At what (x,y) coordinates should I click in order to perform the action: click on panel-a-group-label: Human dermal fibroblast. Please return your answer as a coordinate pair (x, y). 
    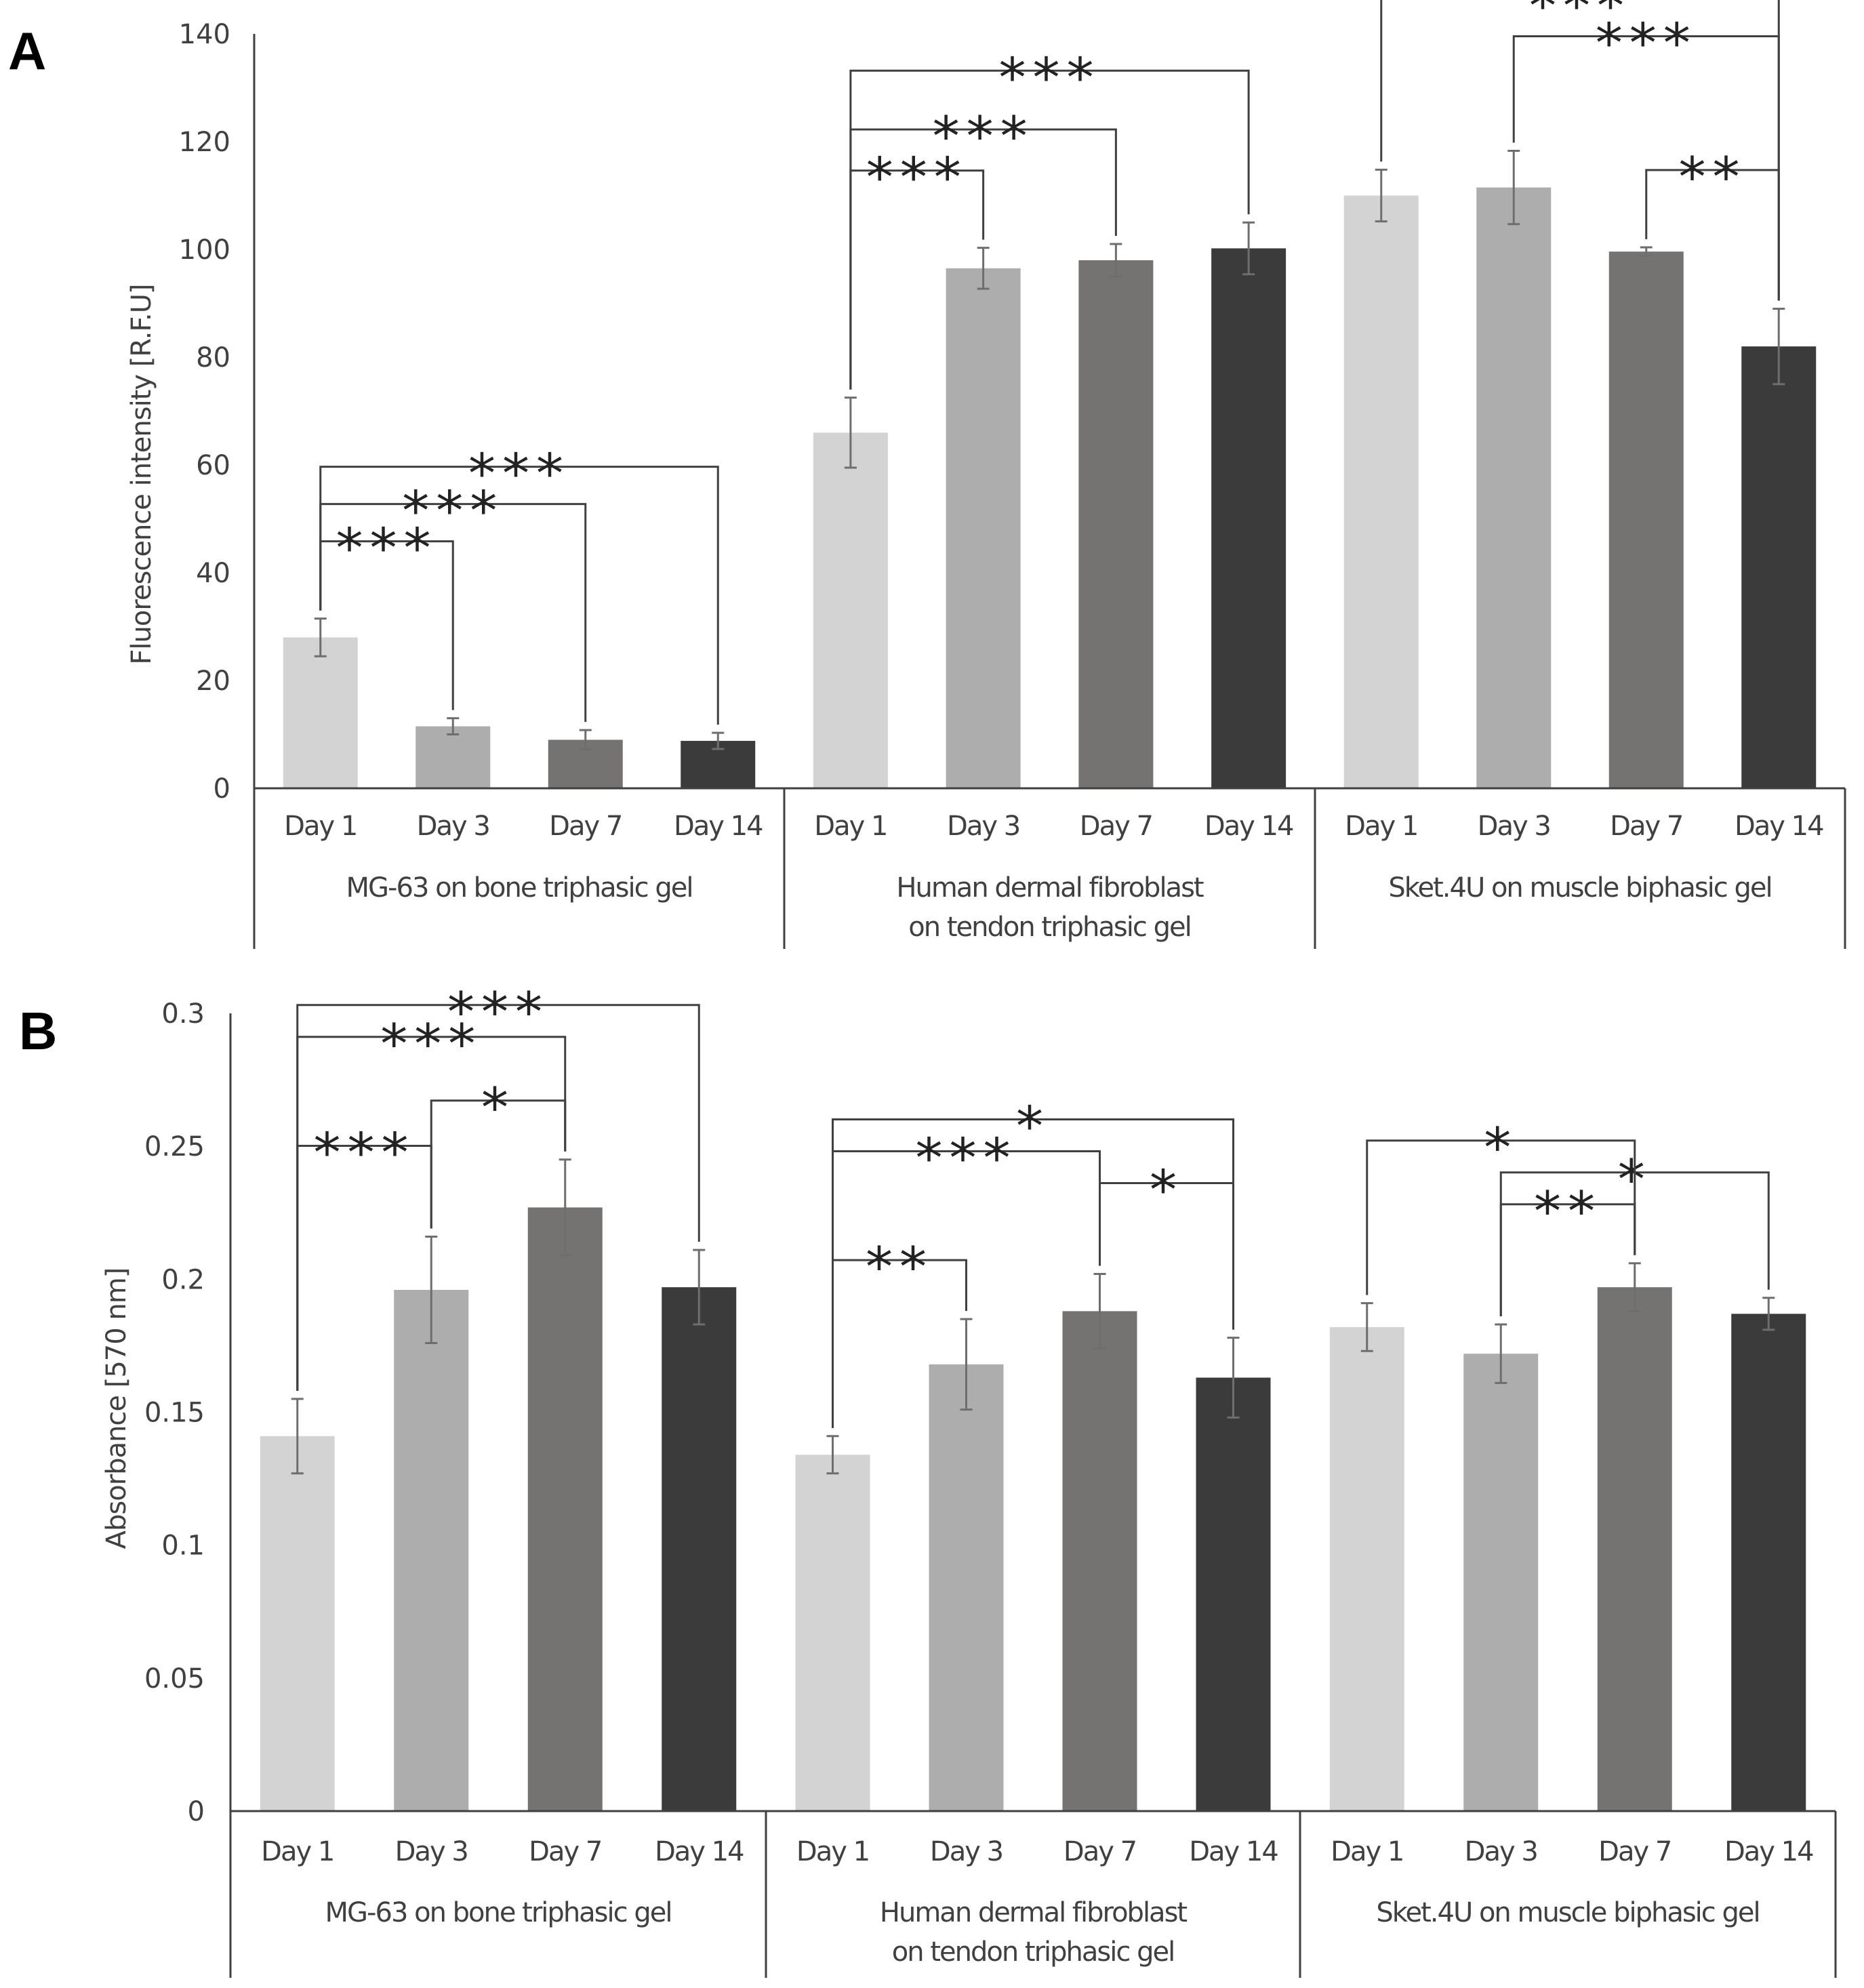
    Looking at the image, I should click on (1050, 888).